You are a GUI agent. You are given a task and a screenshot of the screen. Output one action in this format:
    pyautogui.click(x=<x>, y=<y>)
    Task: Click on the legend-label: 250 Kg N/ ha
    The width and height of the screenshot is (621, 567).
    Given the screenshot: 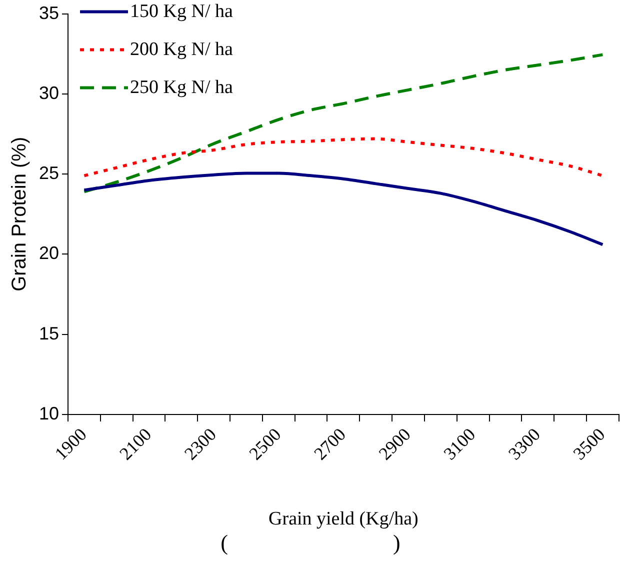 What is the action you would take?
    pyautogui.click(x=182, y=87)
    